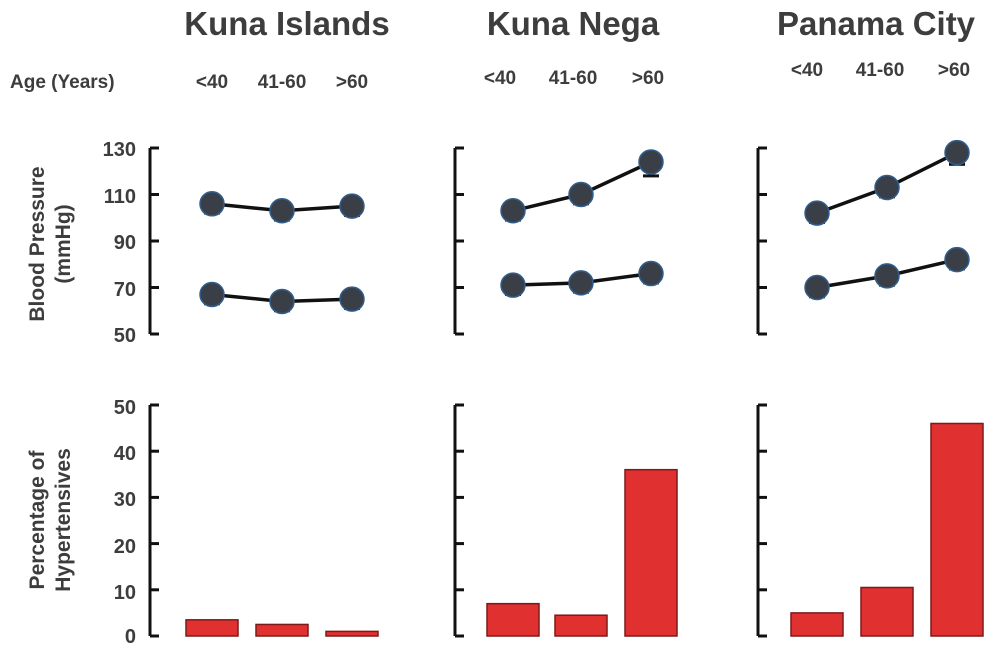 The image size is (1000, 651). Describe the element at coordinates (63, 243) in the screenshot. I see `bp-ylabel-line2: (mmHg)` at that location.